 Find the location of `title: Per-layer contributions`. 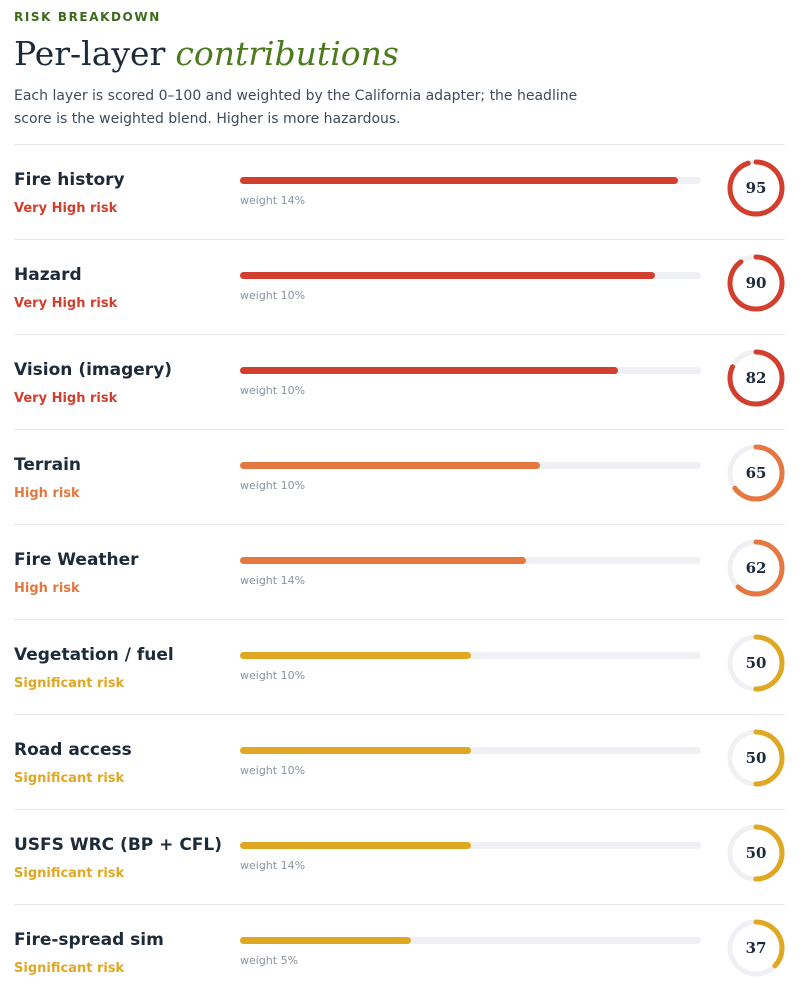

title: Per-layer contributions is located at coordinates (206, 53).